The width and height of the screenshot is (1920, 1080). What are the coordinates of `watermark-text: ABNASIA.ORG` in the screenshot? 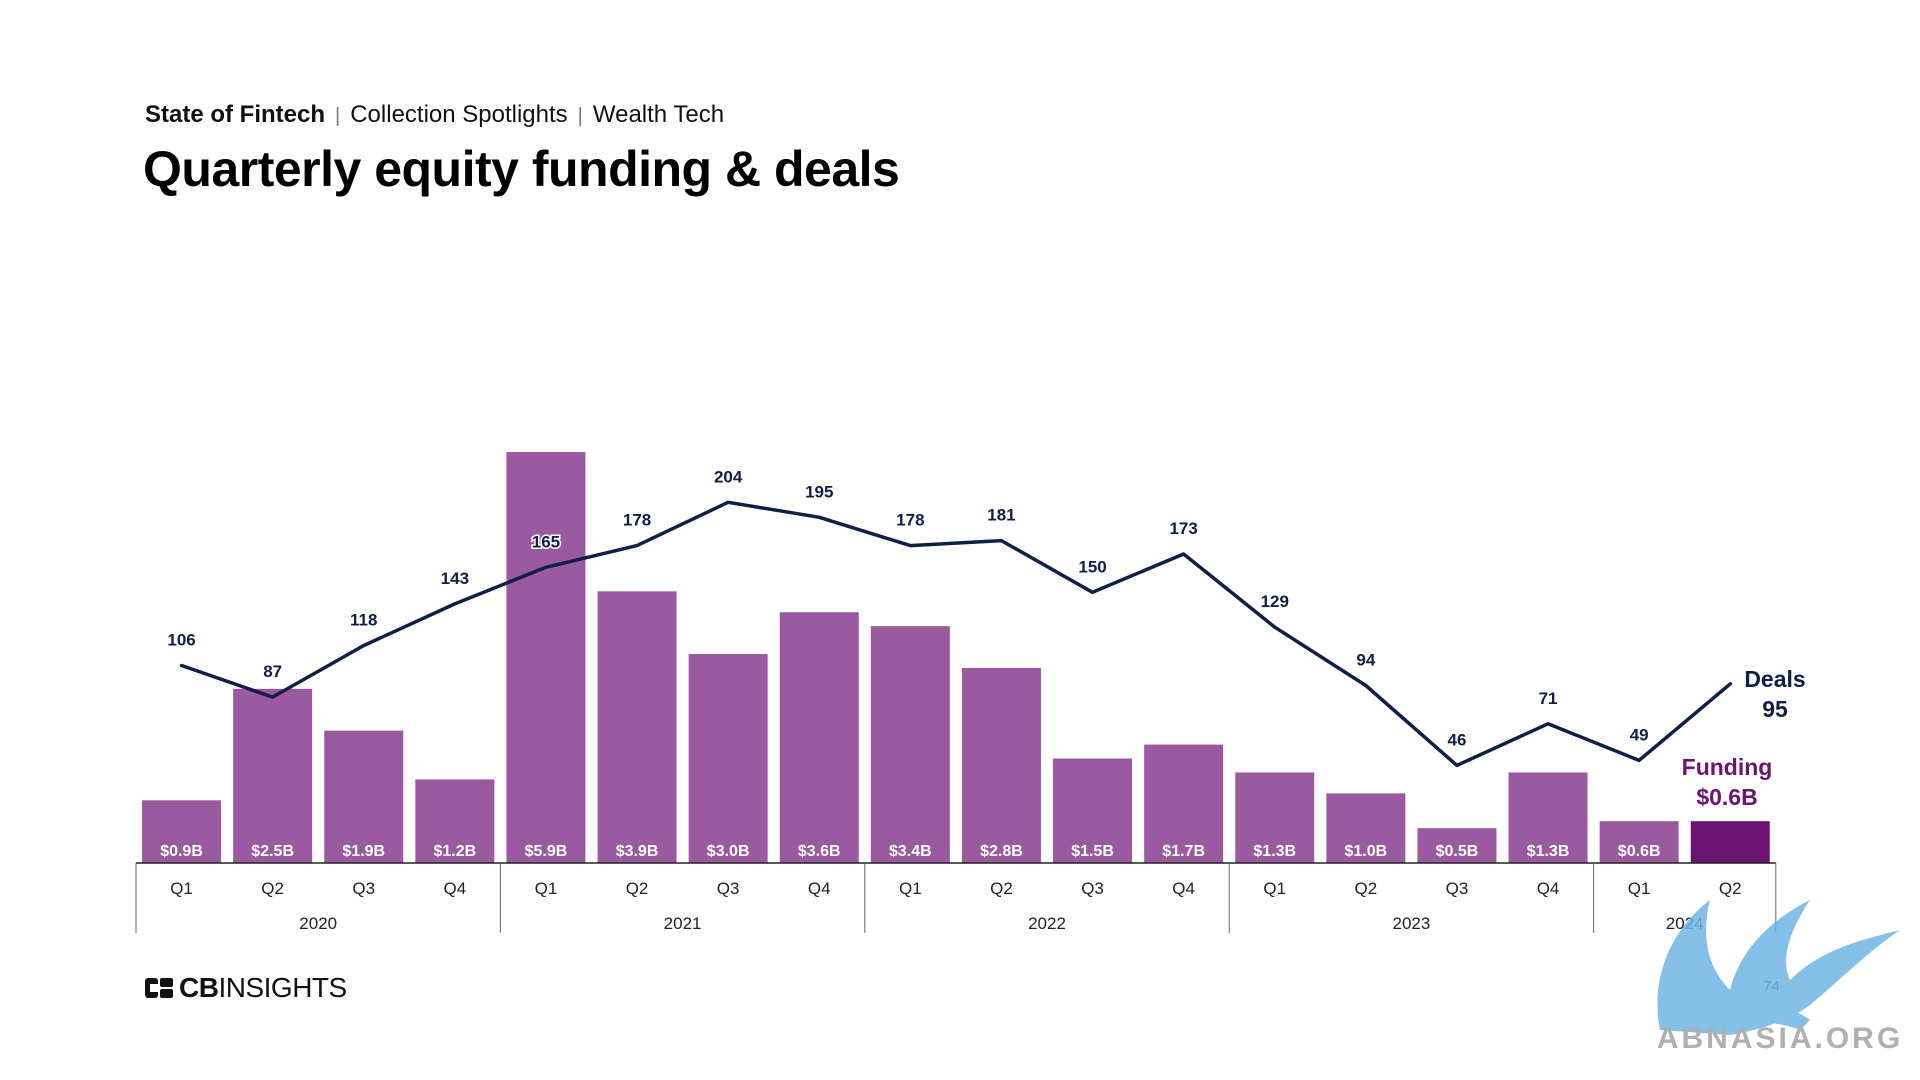 It's located at (1780, 1038).